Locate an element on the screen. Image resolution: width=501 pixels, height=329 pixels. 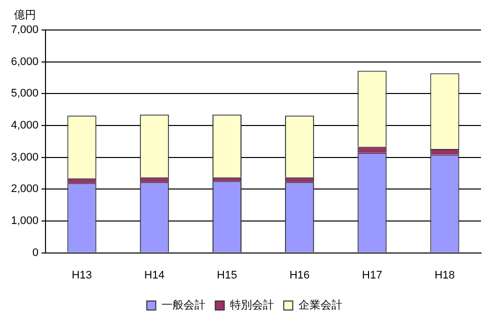
y-tick-label: 6,000 is located at coordinates (24, 62).